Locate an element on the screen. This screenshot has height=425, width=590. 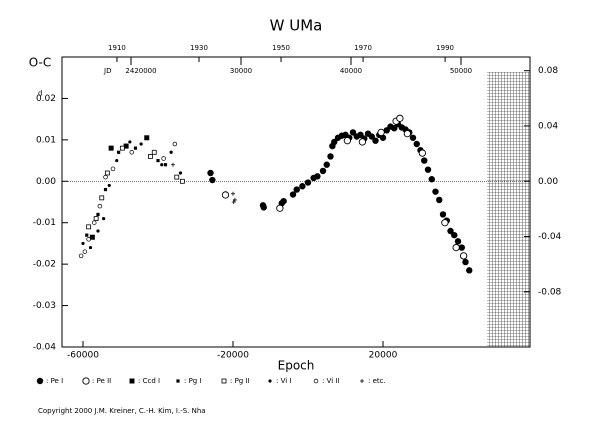
year-tick-label: 1970 is located at coordinates (363, 48).